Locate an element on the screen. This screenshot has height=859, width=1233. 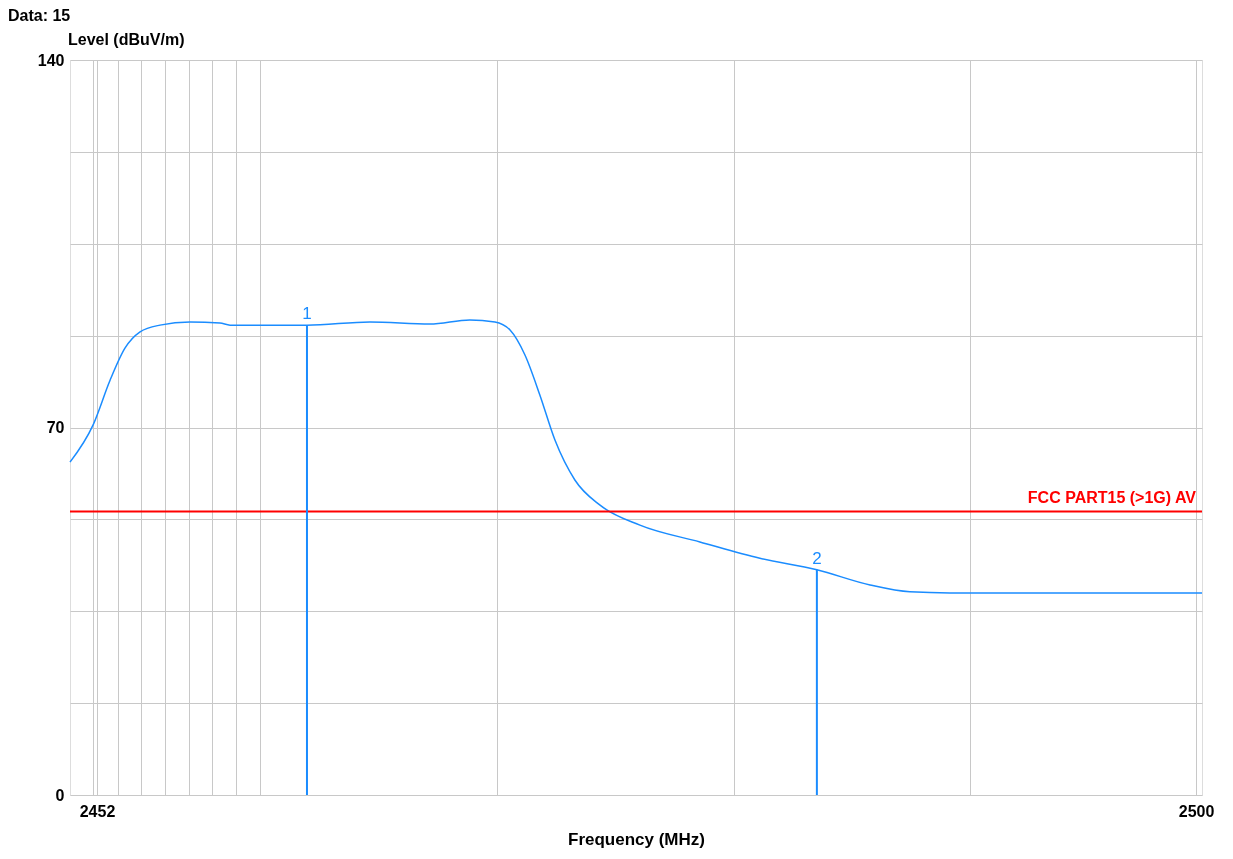
ref-line-label: FCC PART15 (>1G) AV is located at coordinates (1112, 497).